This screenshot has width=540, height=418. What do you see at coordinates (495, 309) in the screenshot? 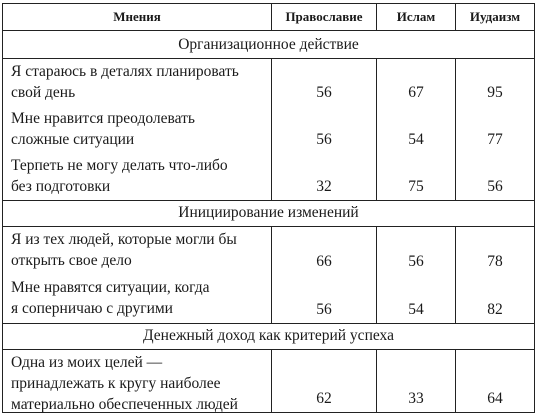
I see `judaism-value: 82` at bounding box center [495, 309].